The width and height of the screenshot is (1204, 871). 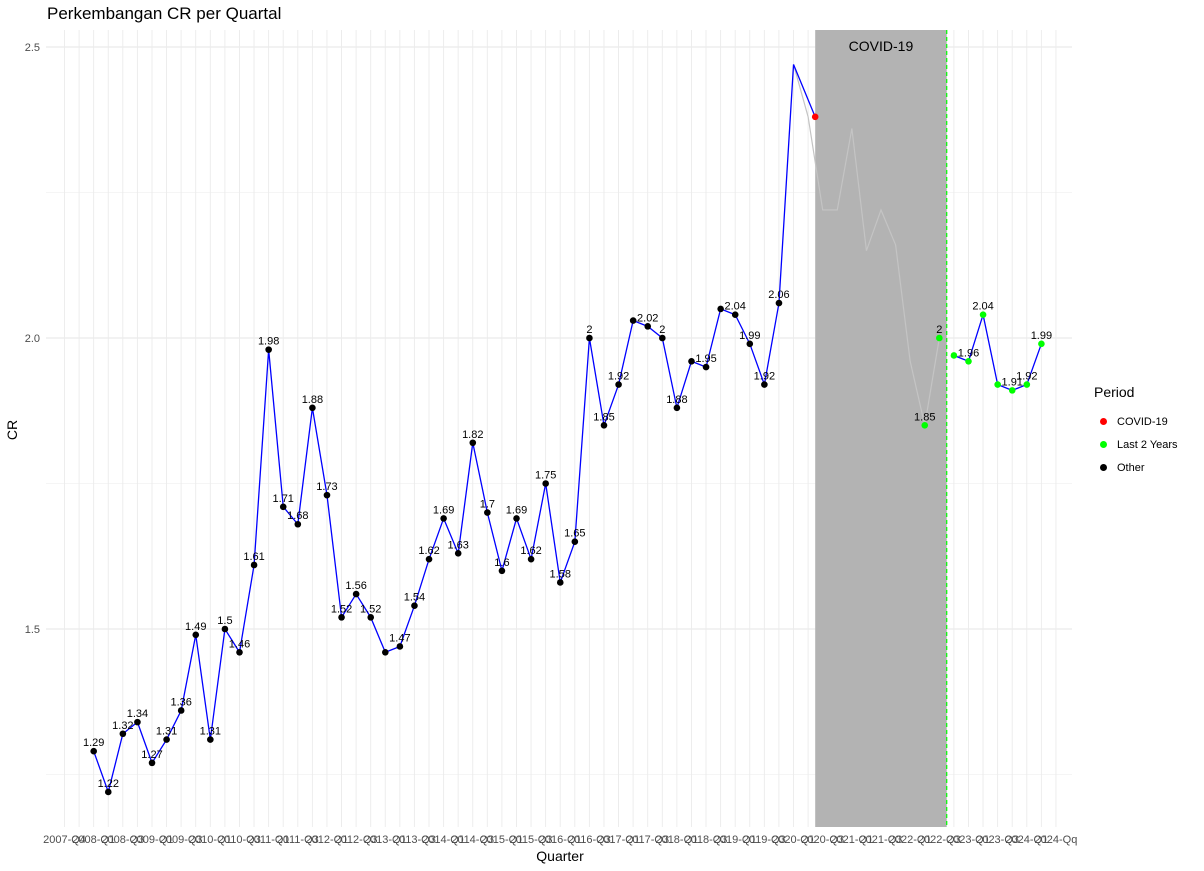 I want to click on data-label: 1.56, so click(x=355, y=586).